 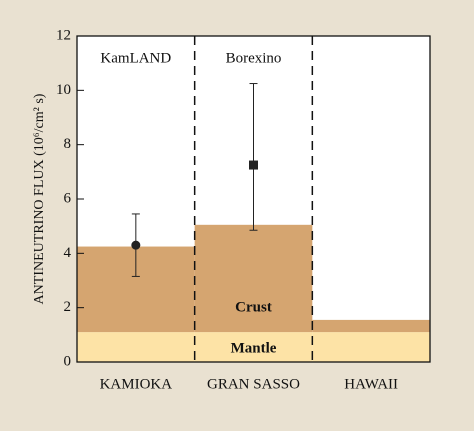 What do you see at coordinates (68, 198) in the screenshot?
I see `y-tick-label: 6` at bounding box center [68, 198].